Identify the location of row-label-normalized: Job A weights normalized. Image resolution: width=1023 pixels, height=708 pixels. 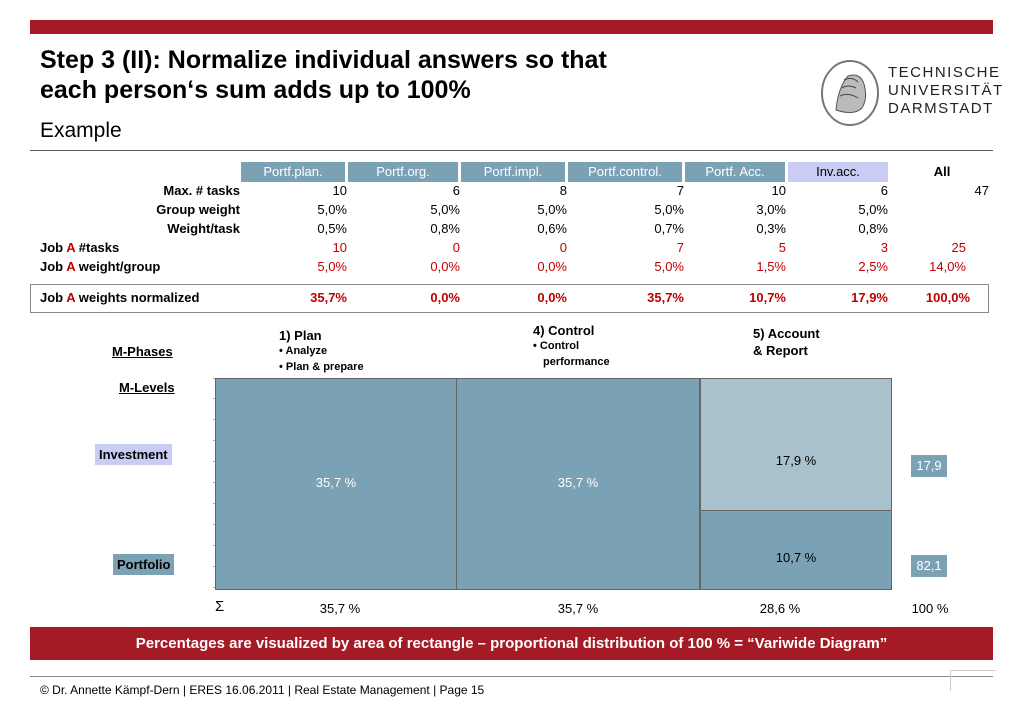
(150, 297).